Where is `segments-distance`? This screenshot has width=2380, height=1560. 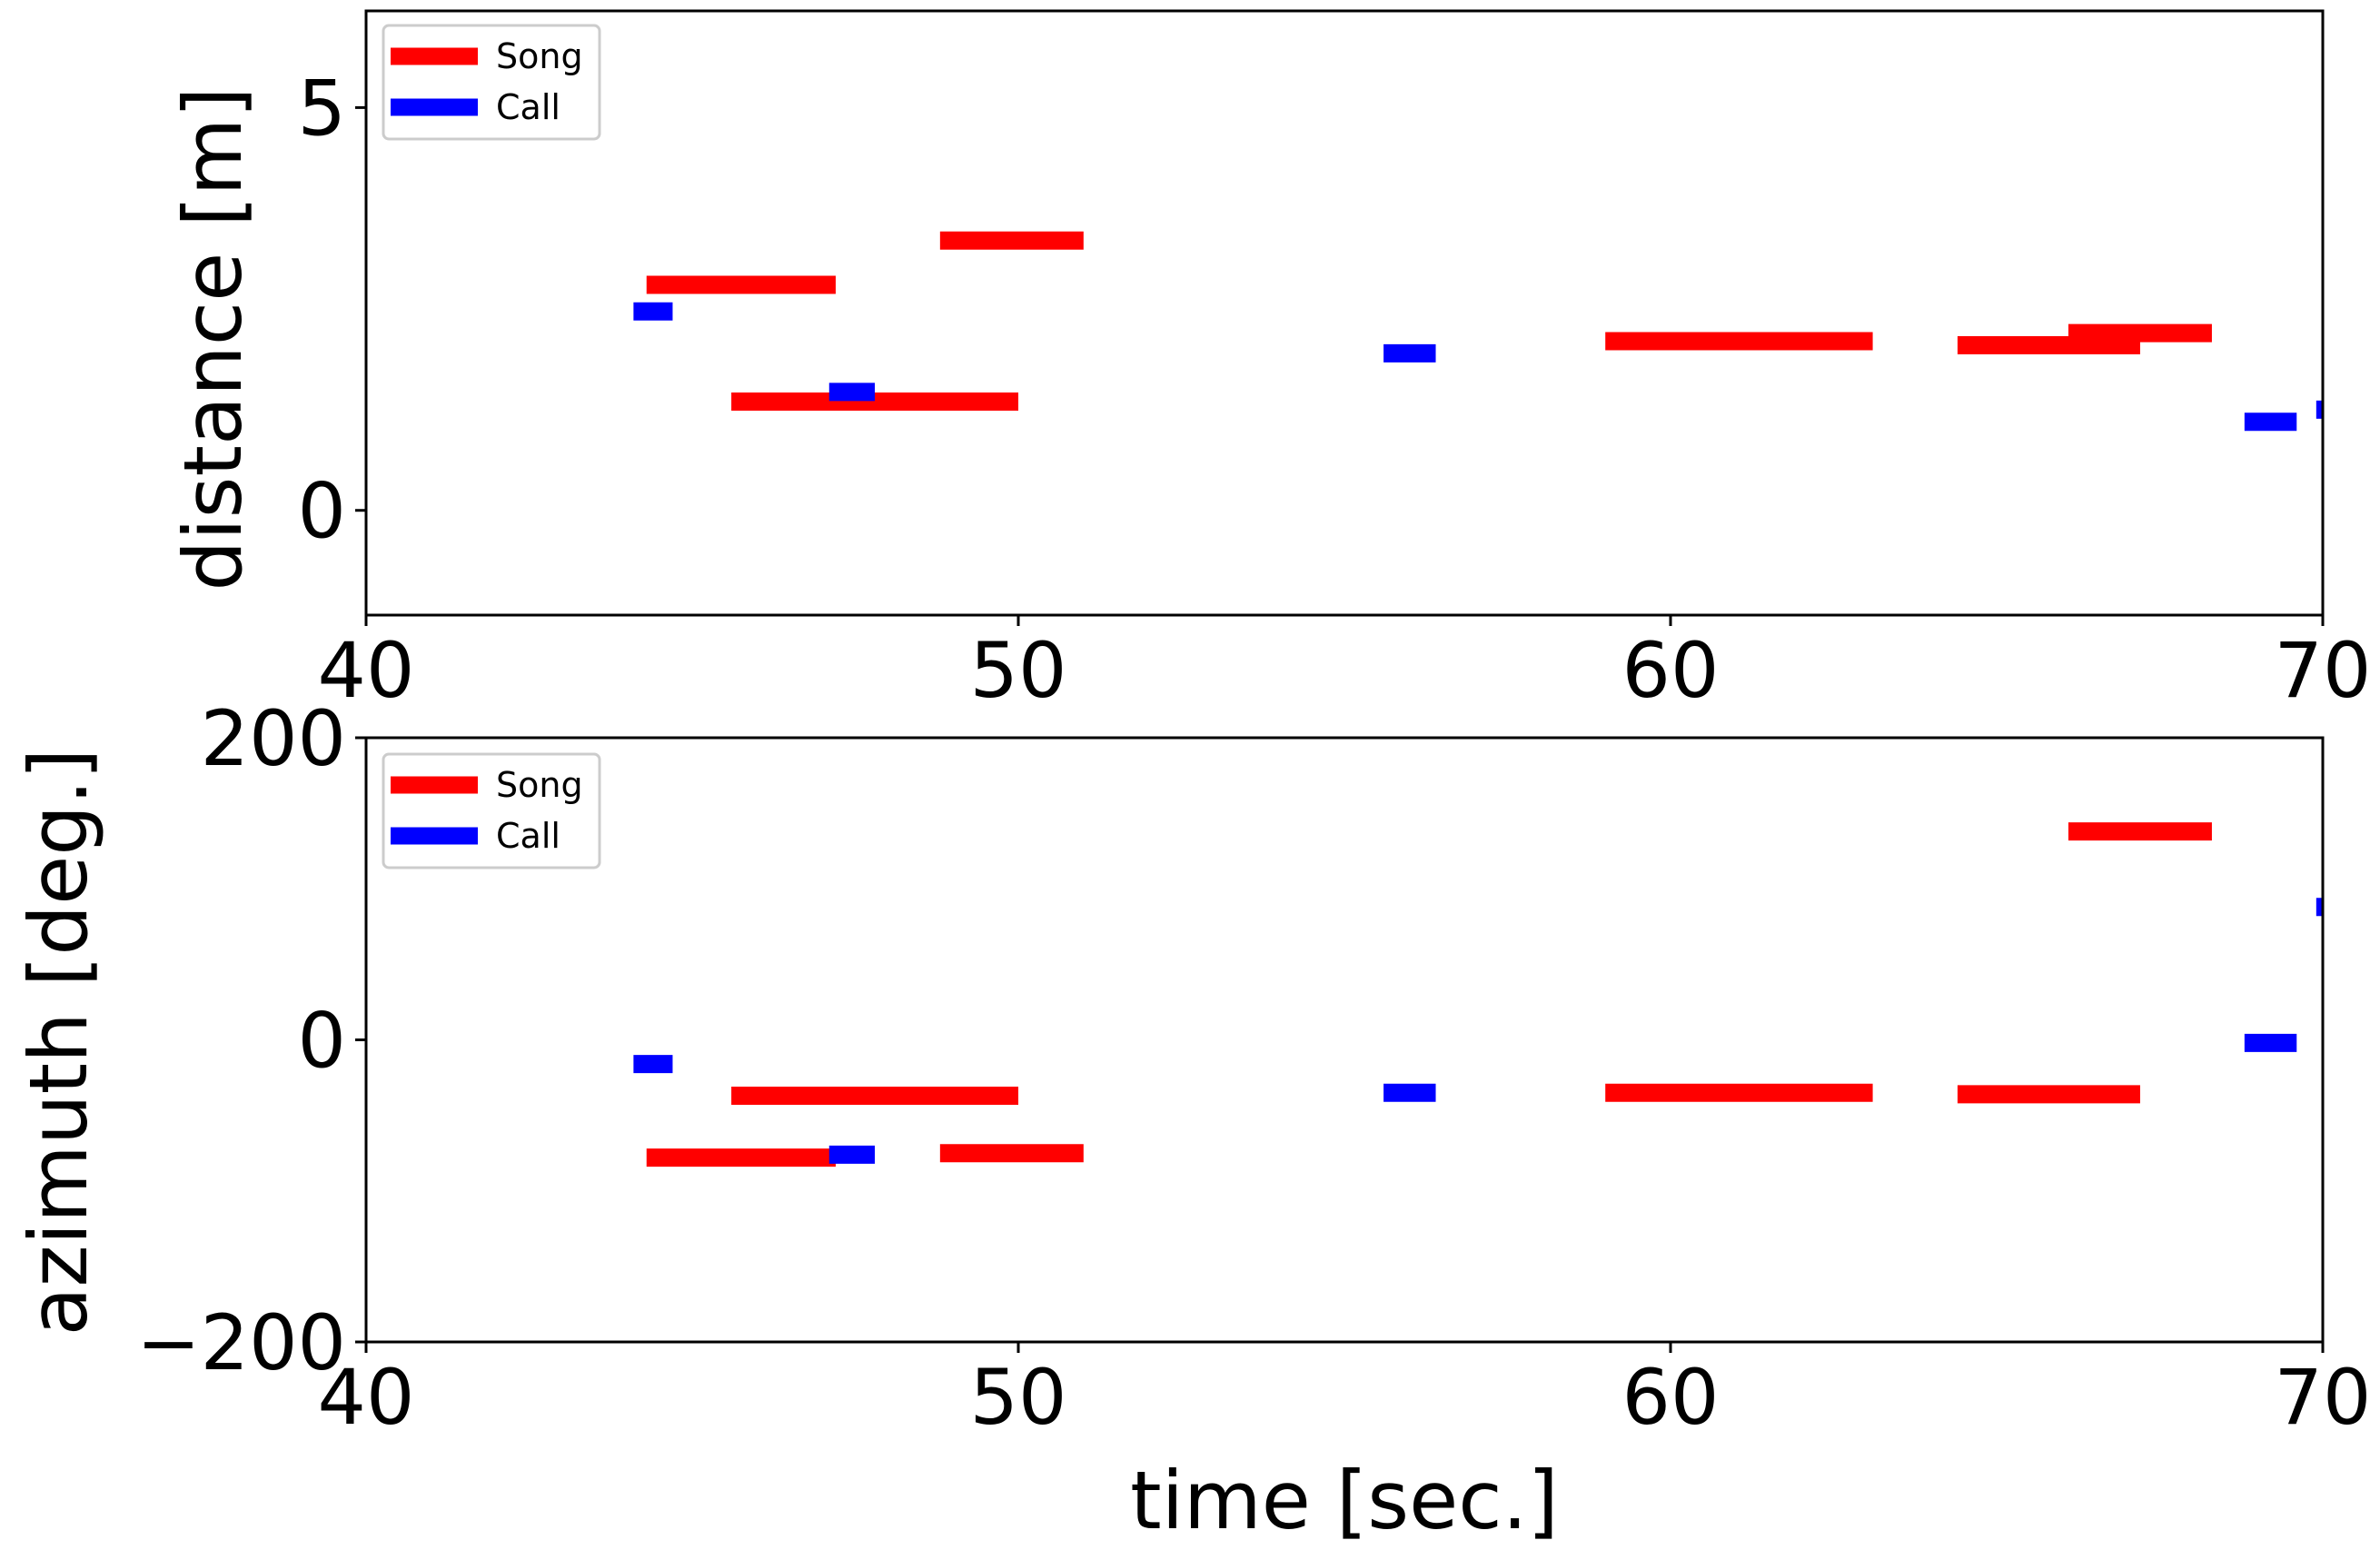 segments-distance is located at coordinates (1478, 331).